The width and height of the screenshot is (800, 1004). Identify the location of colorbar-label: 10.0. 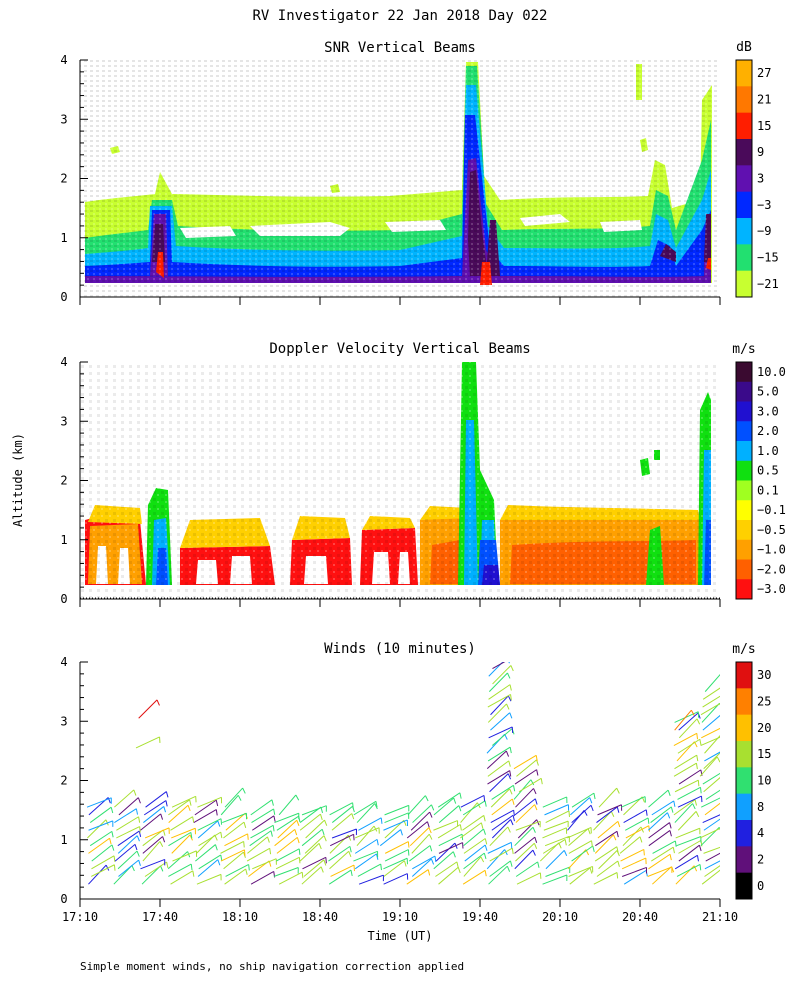
(771, 372).